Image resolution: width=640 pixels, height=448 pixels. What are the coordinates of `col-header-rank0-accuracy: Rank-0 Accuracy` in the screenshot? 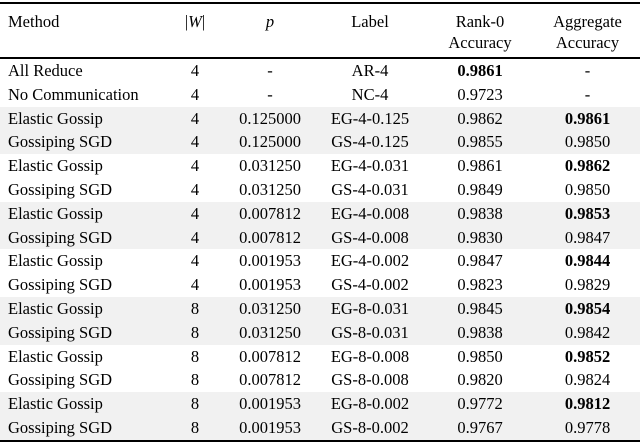 It's located at (480, 31).